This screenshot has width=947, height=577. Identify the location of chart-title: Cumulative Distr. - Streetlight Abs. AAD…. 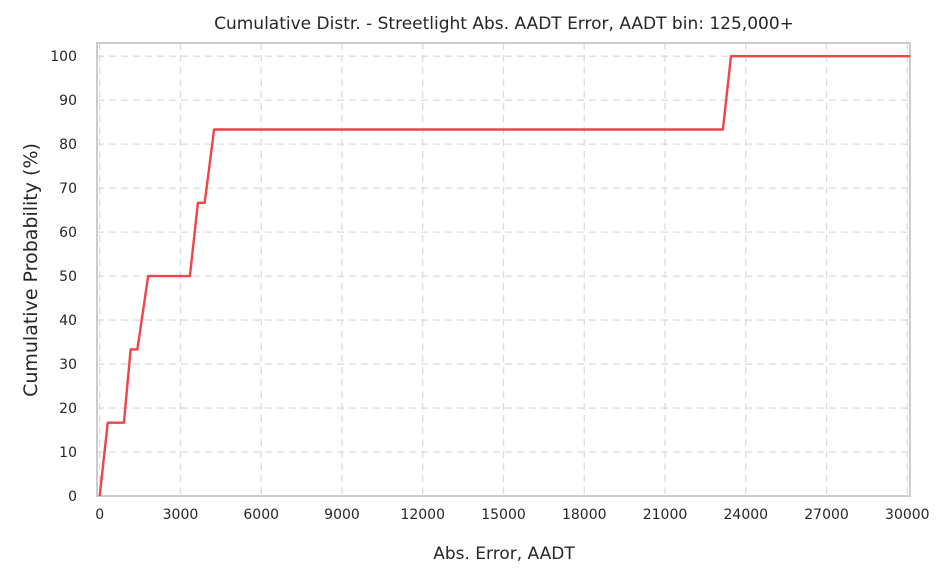
(504, 24).